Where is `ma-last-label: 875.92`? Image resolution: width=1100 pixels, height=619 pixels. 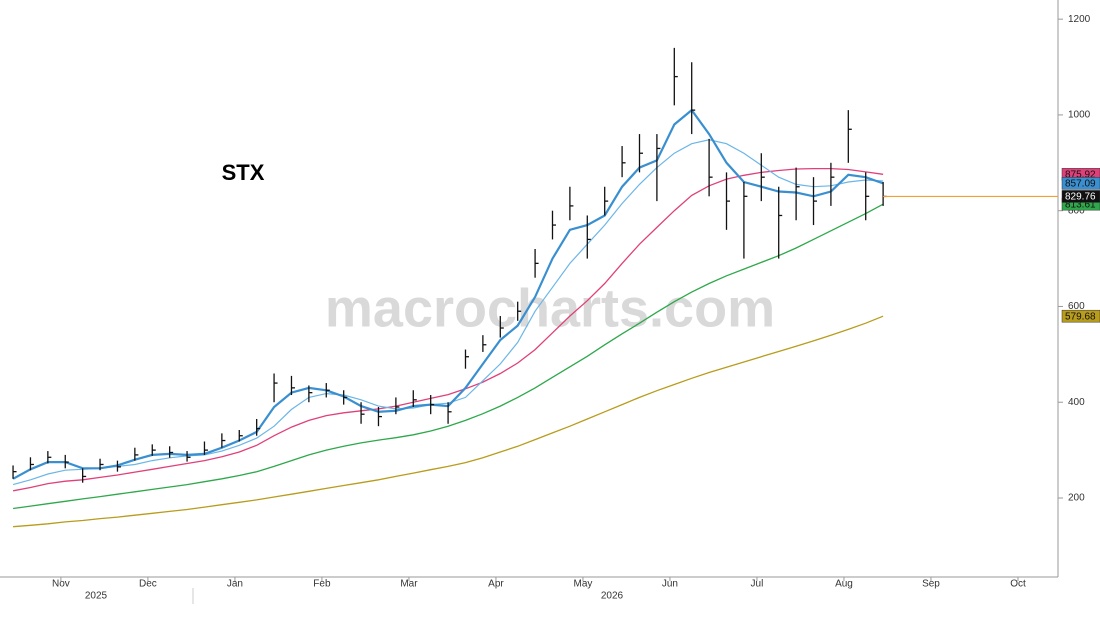
ma-last-label: 875.92 is located at coordinates (1080, 174).